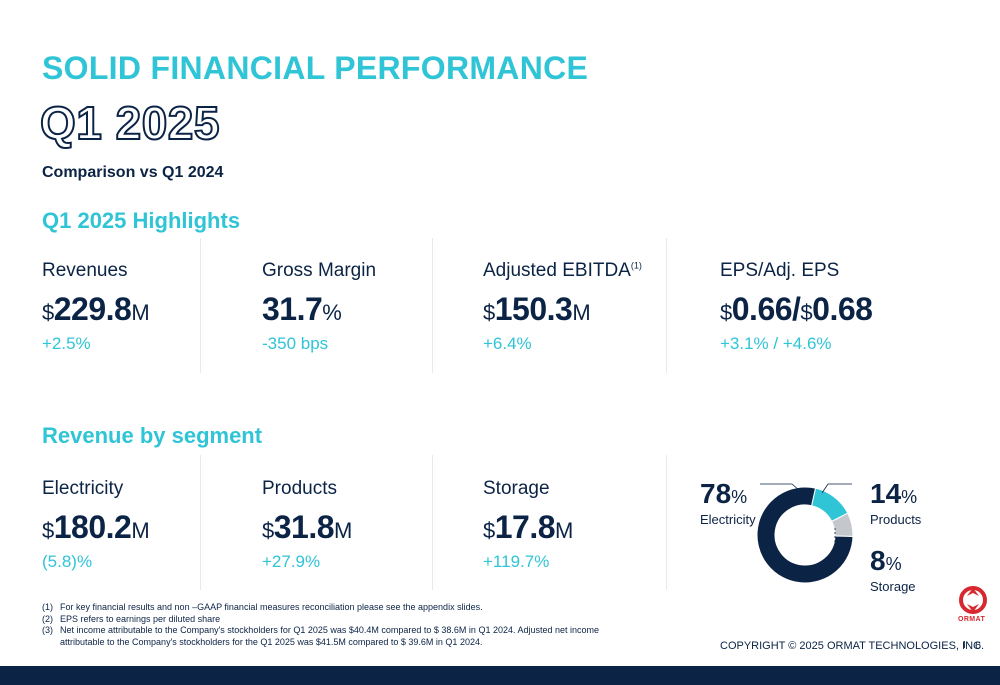 This screenshot has width=1000, height=685. I want to click on leader-line-electricity, so click(796, 487).